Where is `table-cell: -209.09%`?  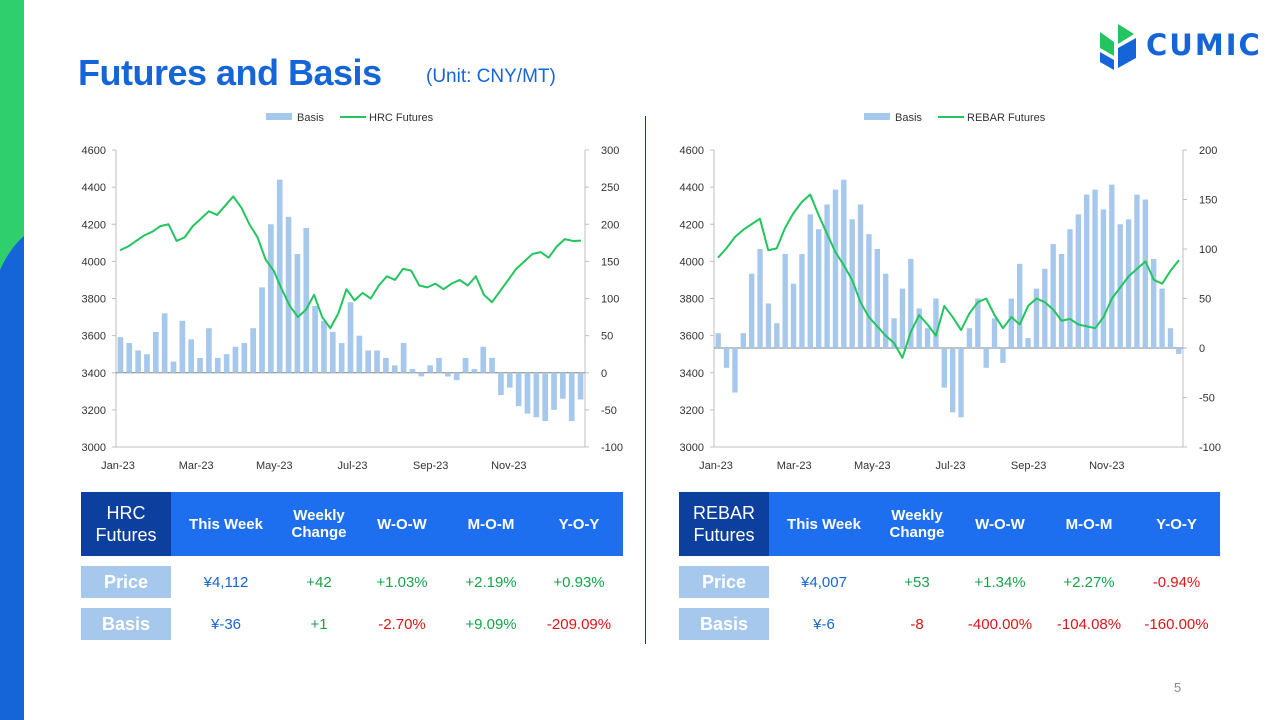 table-cell: -209.09% is located at coordinates (579, 624).